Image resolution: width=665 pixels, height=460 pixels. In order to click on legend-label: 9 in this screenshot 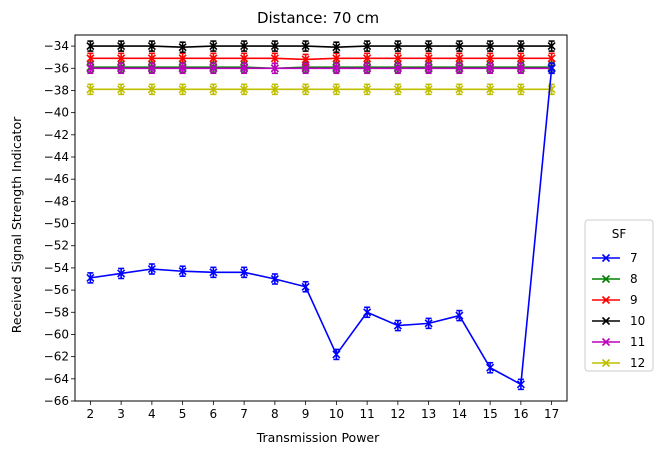, I will do `click(634, 300)`.